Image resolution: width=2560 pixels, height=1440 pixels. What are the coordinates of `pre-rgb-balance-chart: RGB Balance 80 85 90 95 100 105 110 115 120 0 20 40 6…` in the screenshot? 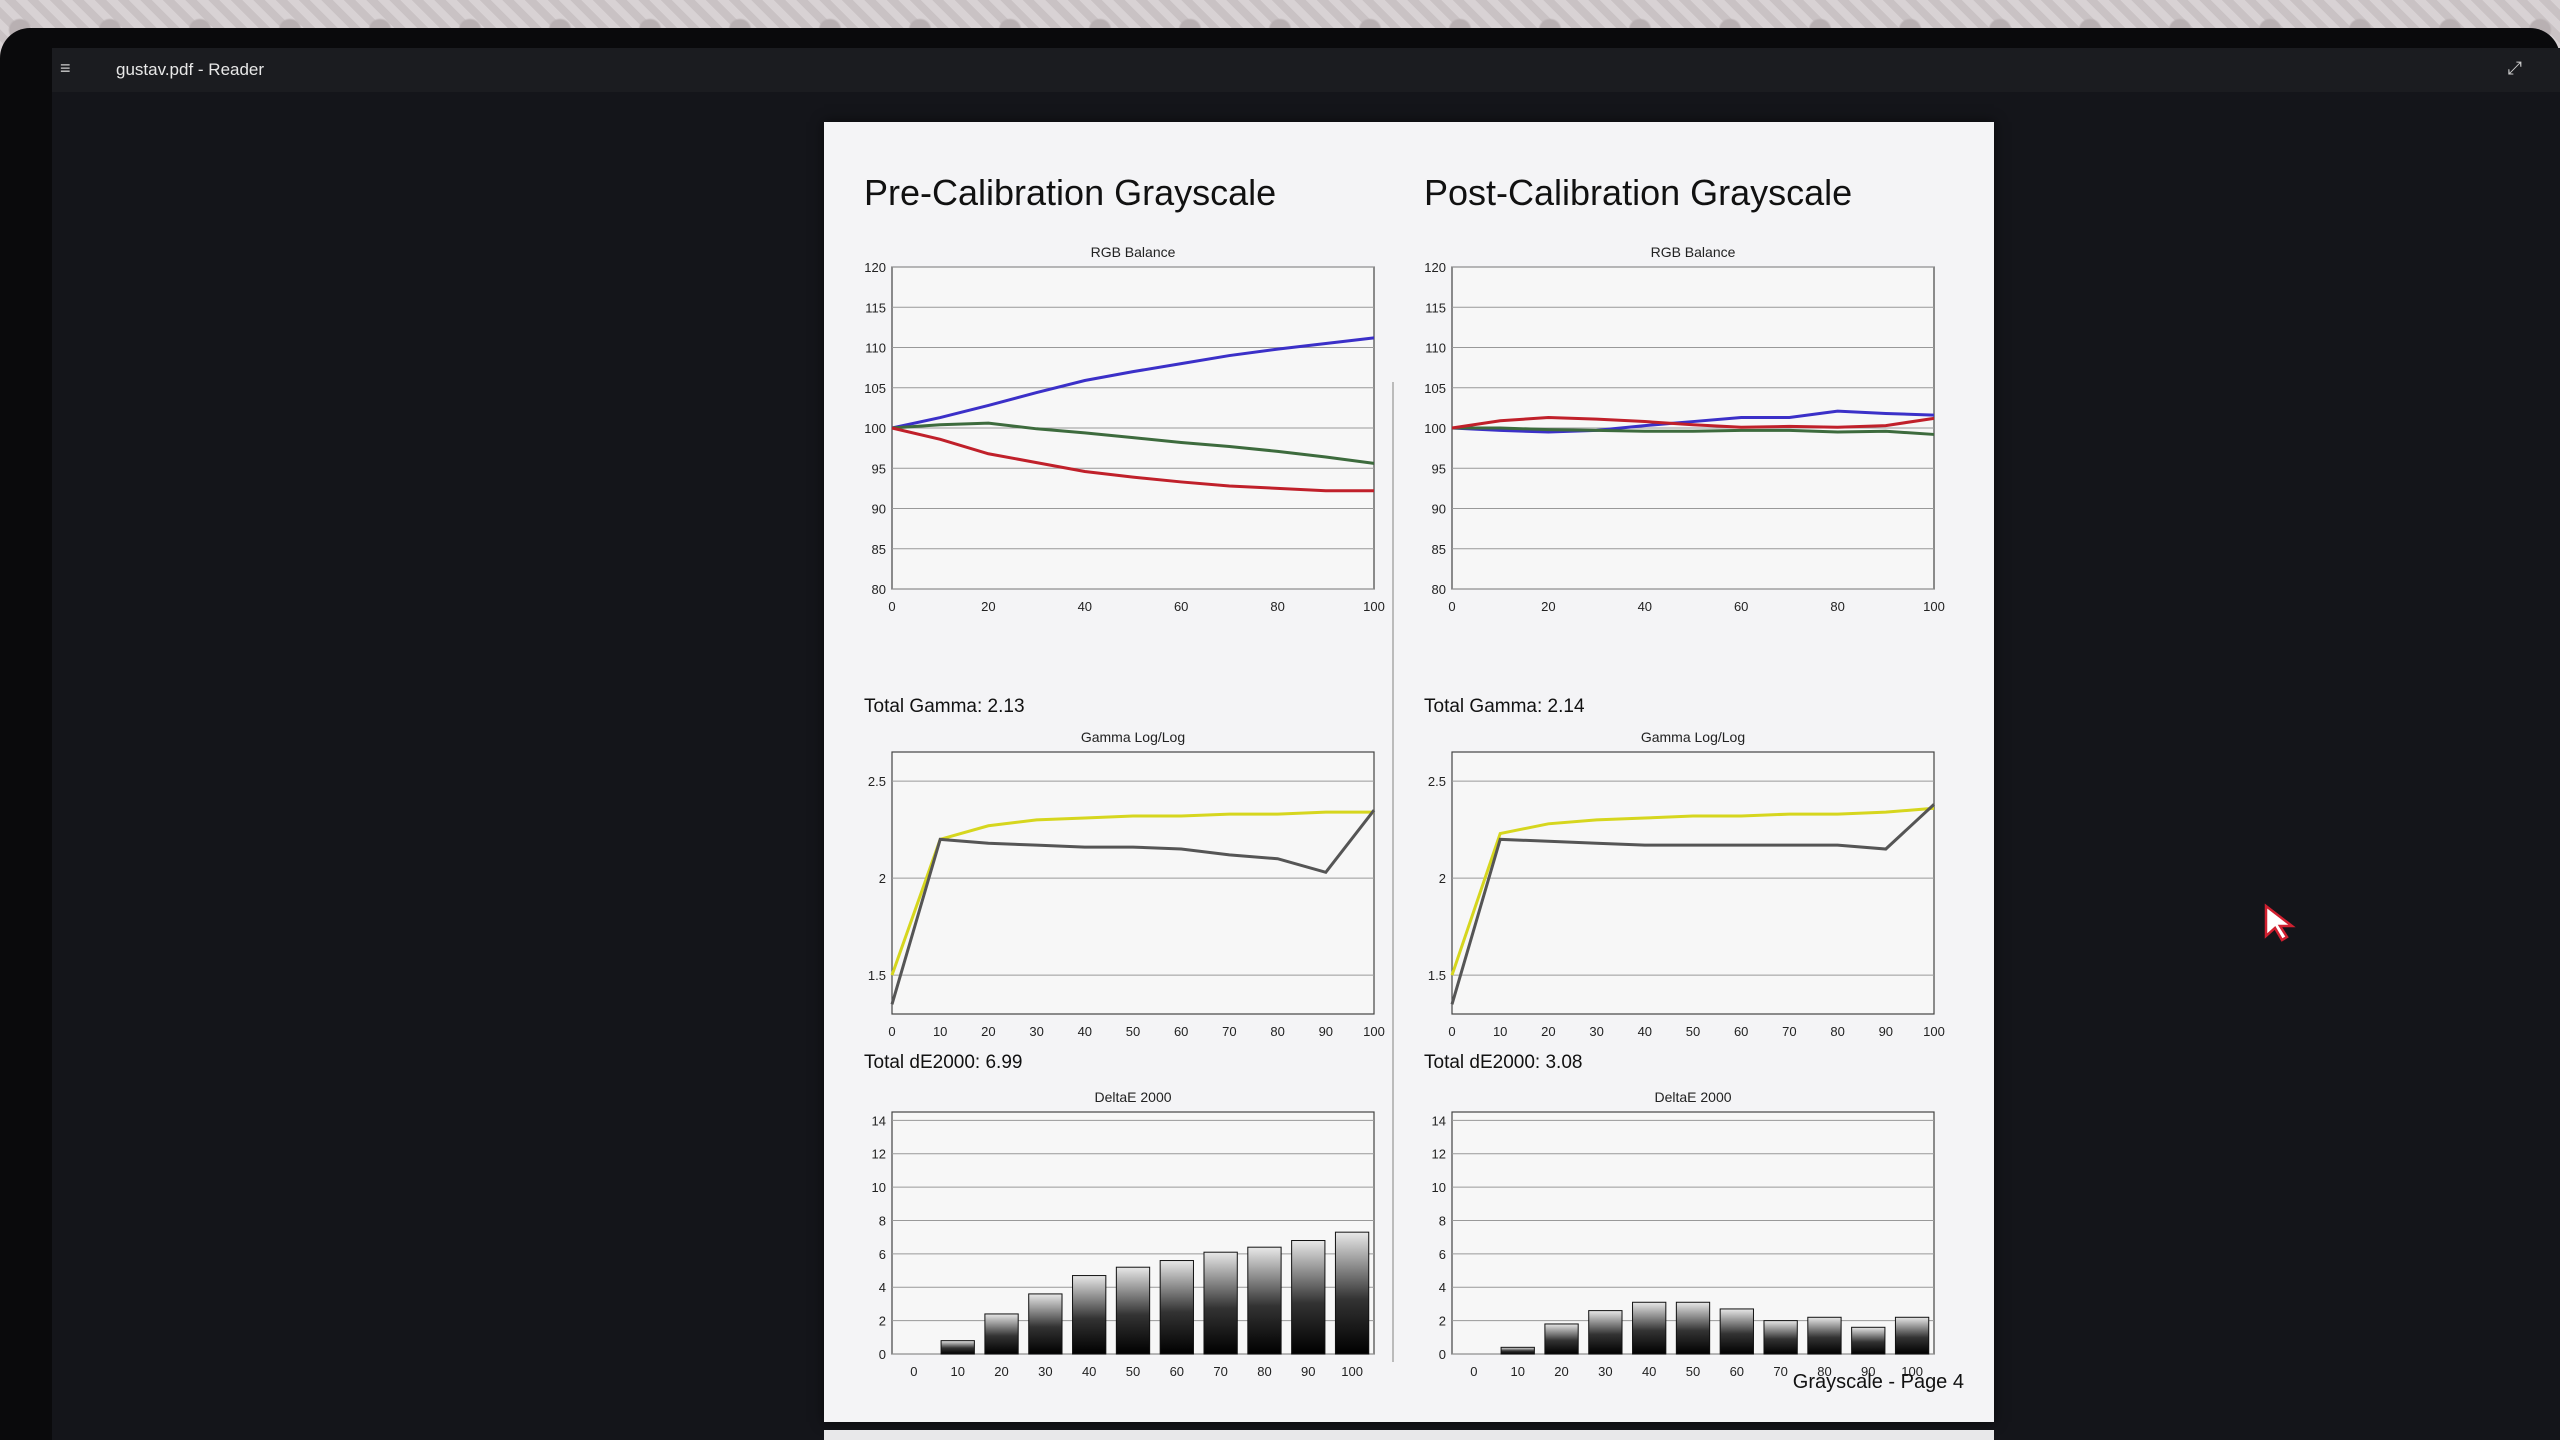 It's located at (1124, 432).